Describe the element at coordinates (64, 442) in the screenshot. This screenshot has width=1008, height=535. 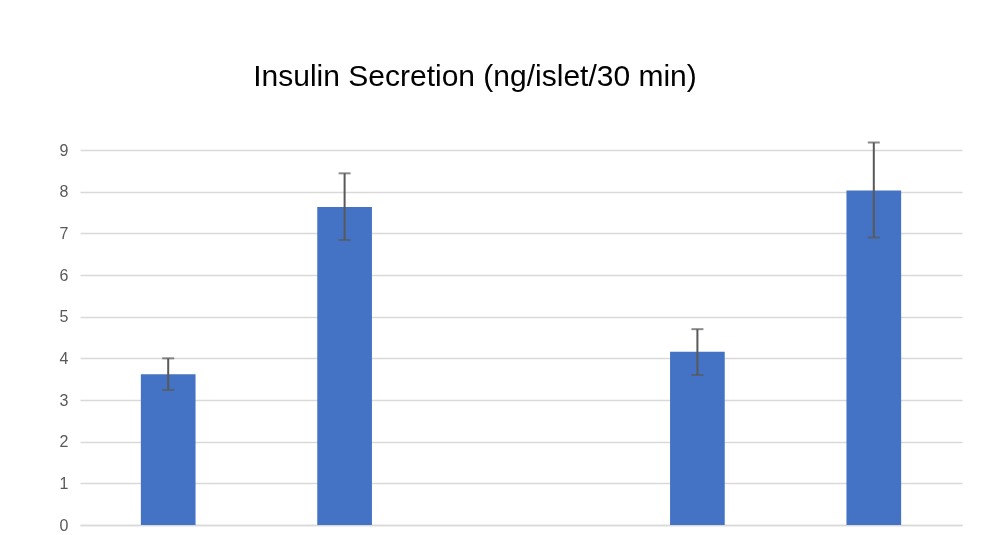
I see `y-tick-label: 2` at that location.